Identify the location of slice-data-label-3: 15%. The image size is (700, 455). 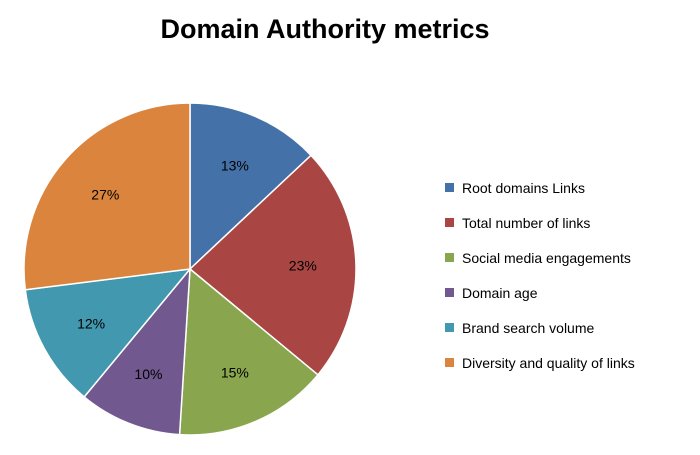
(235, 373).